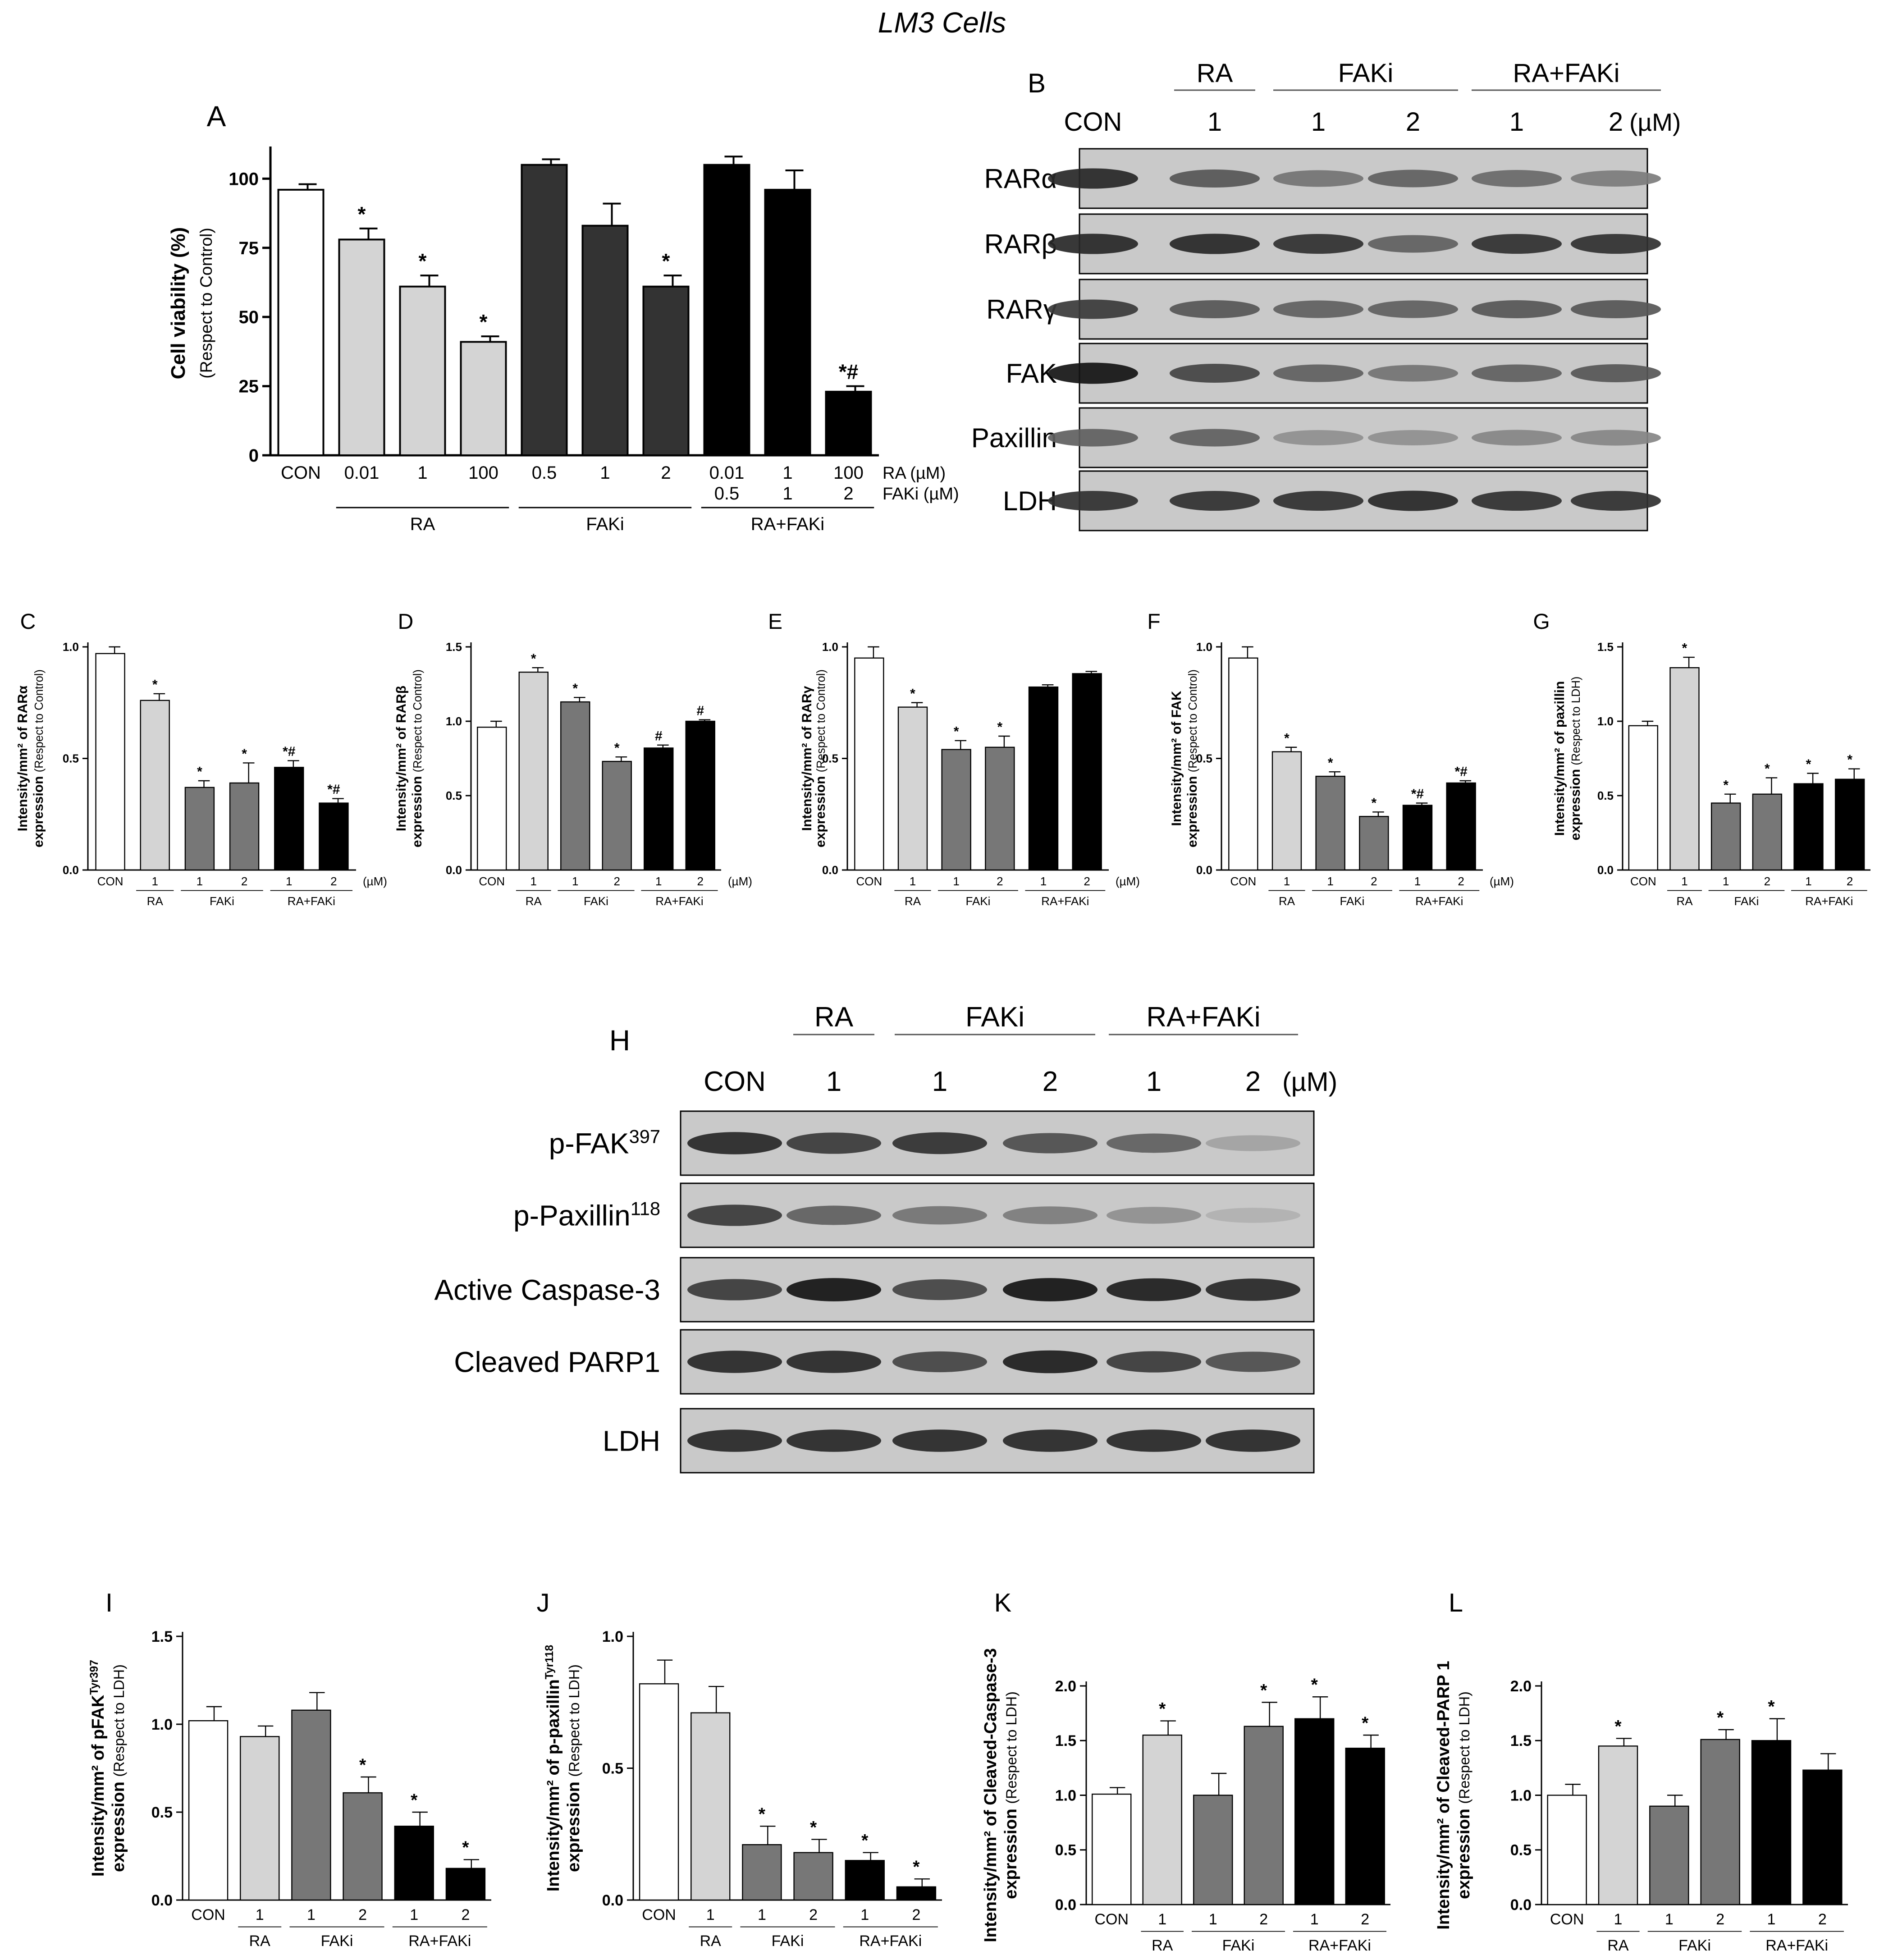  Describe the element at coordinates (932, 1143) in the screenshot. I see `blot-row: p-FAK397` at that location.